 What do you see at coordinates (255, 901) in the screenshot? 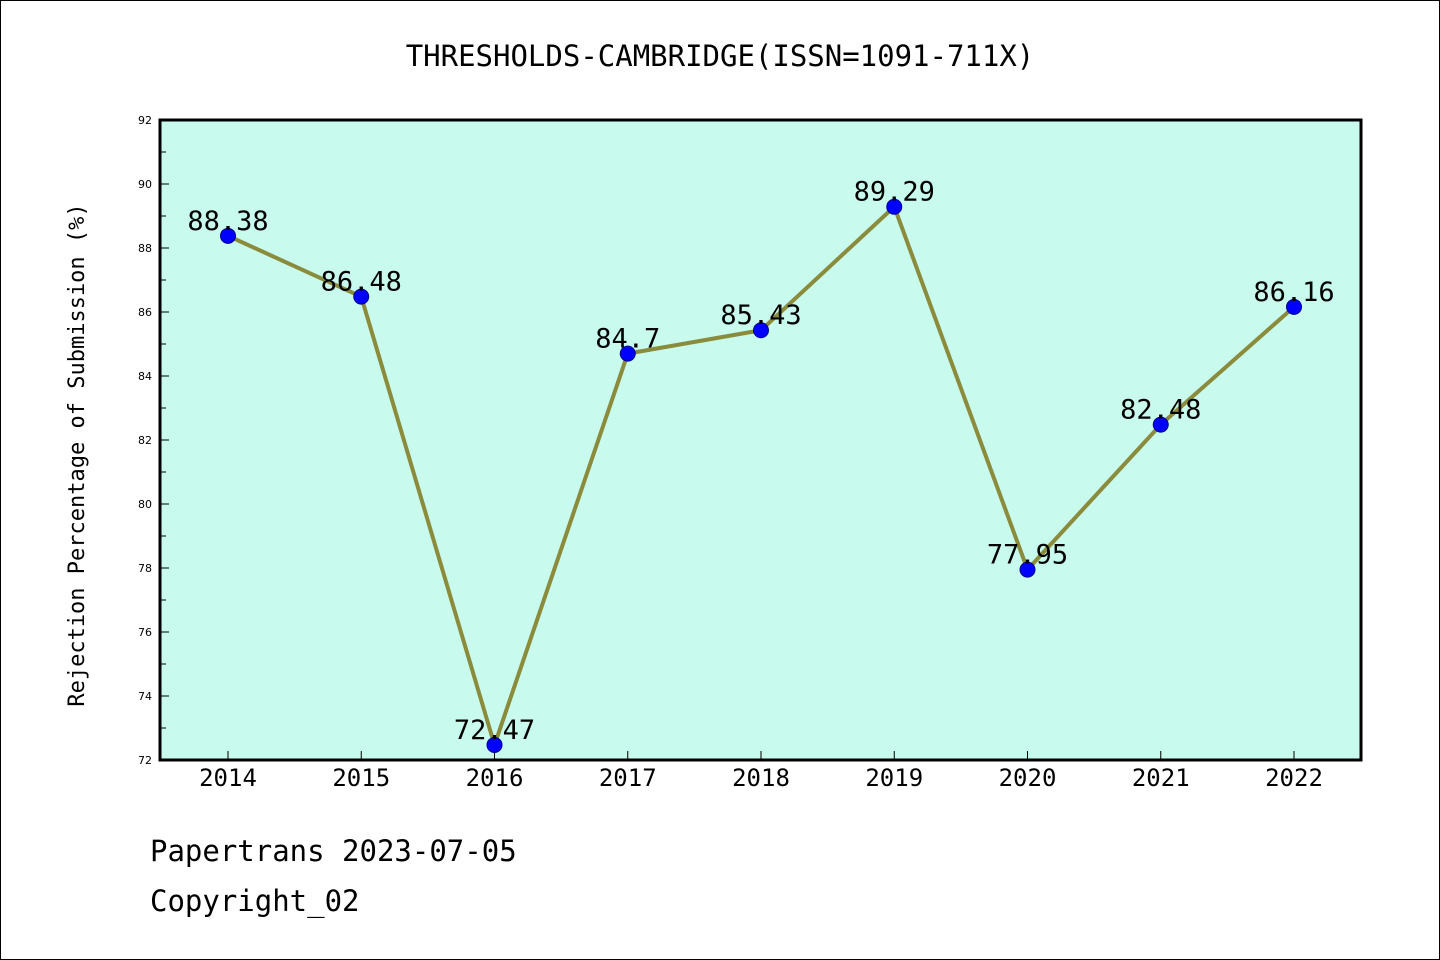
I see `footer-copyright: Copyright_02` at bounding box center [255, 901].